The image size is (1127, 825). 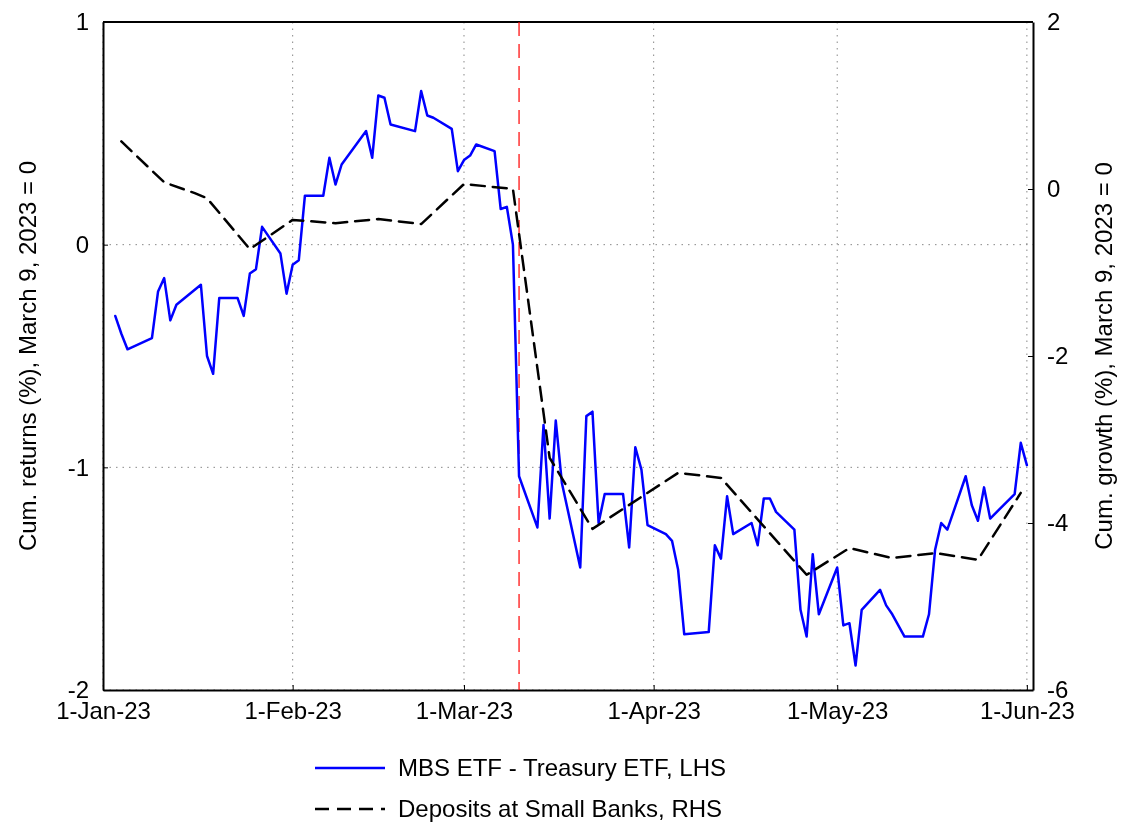 I want to click on y2-axis-title: Cum. growth (%), March 9, 2023 = 0, so click(x=1103, y=356).